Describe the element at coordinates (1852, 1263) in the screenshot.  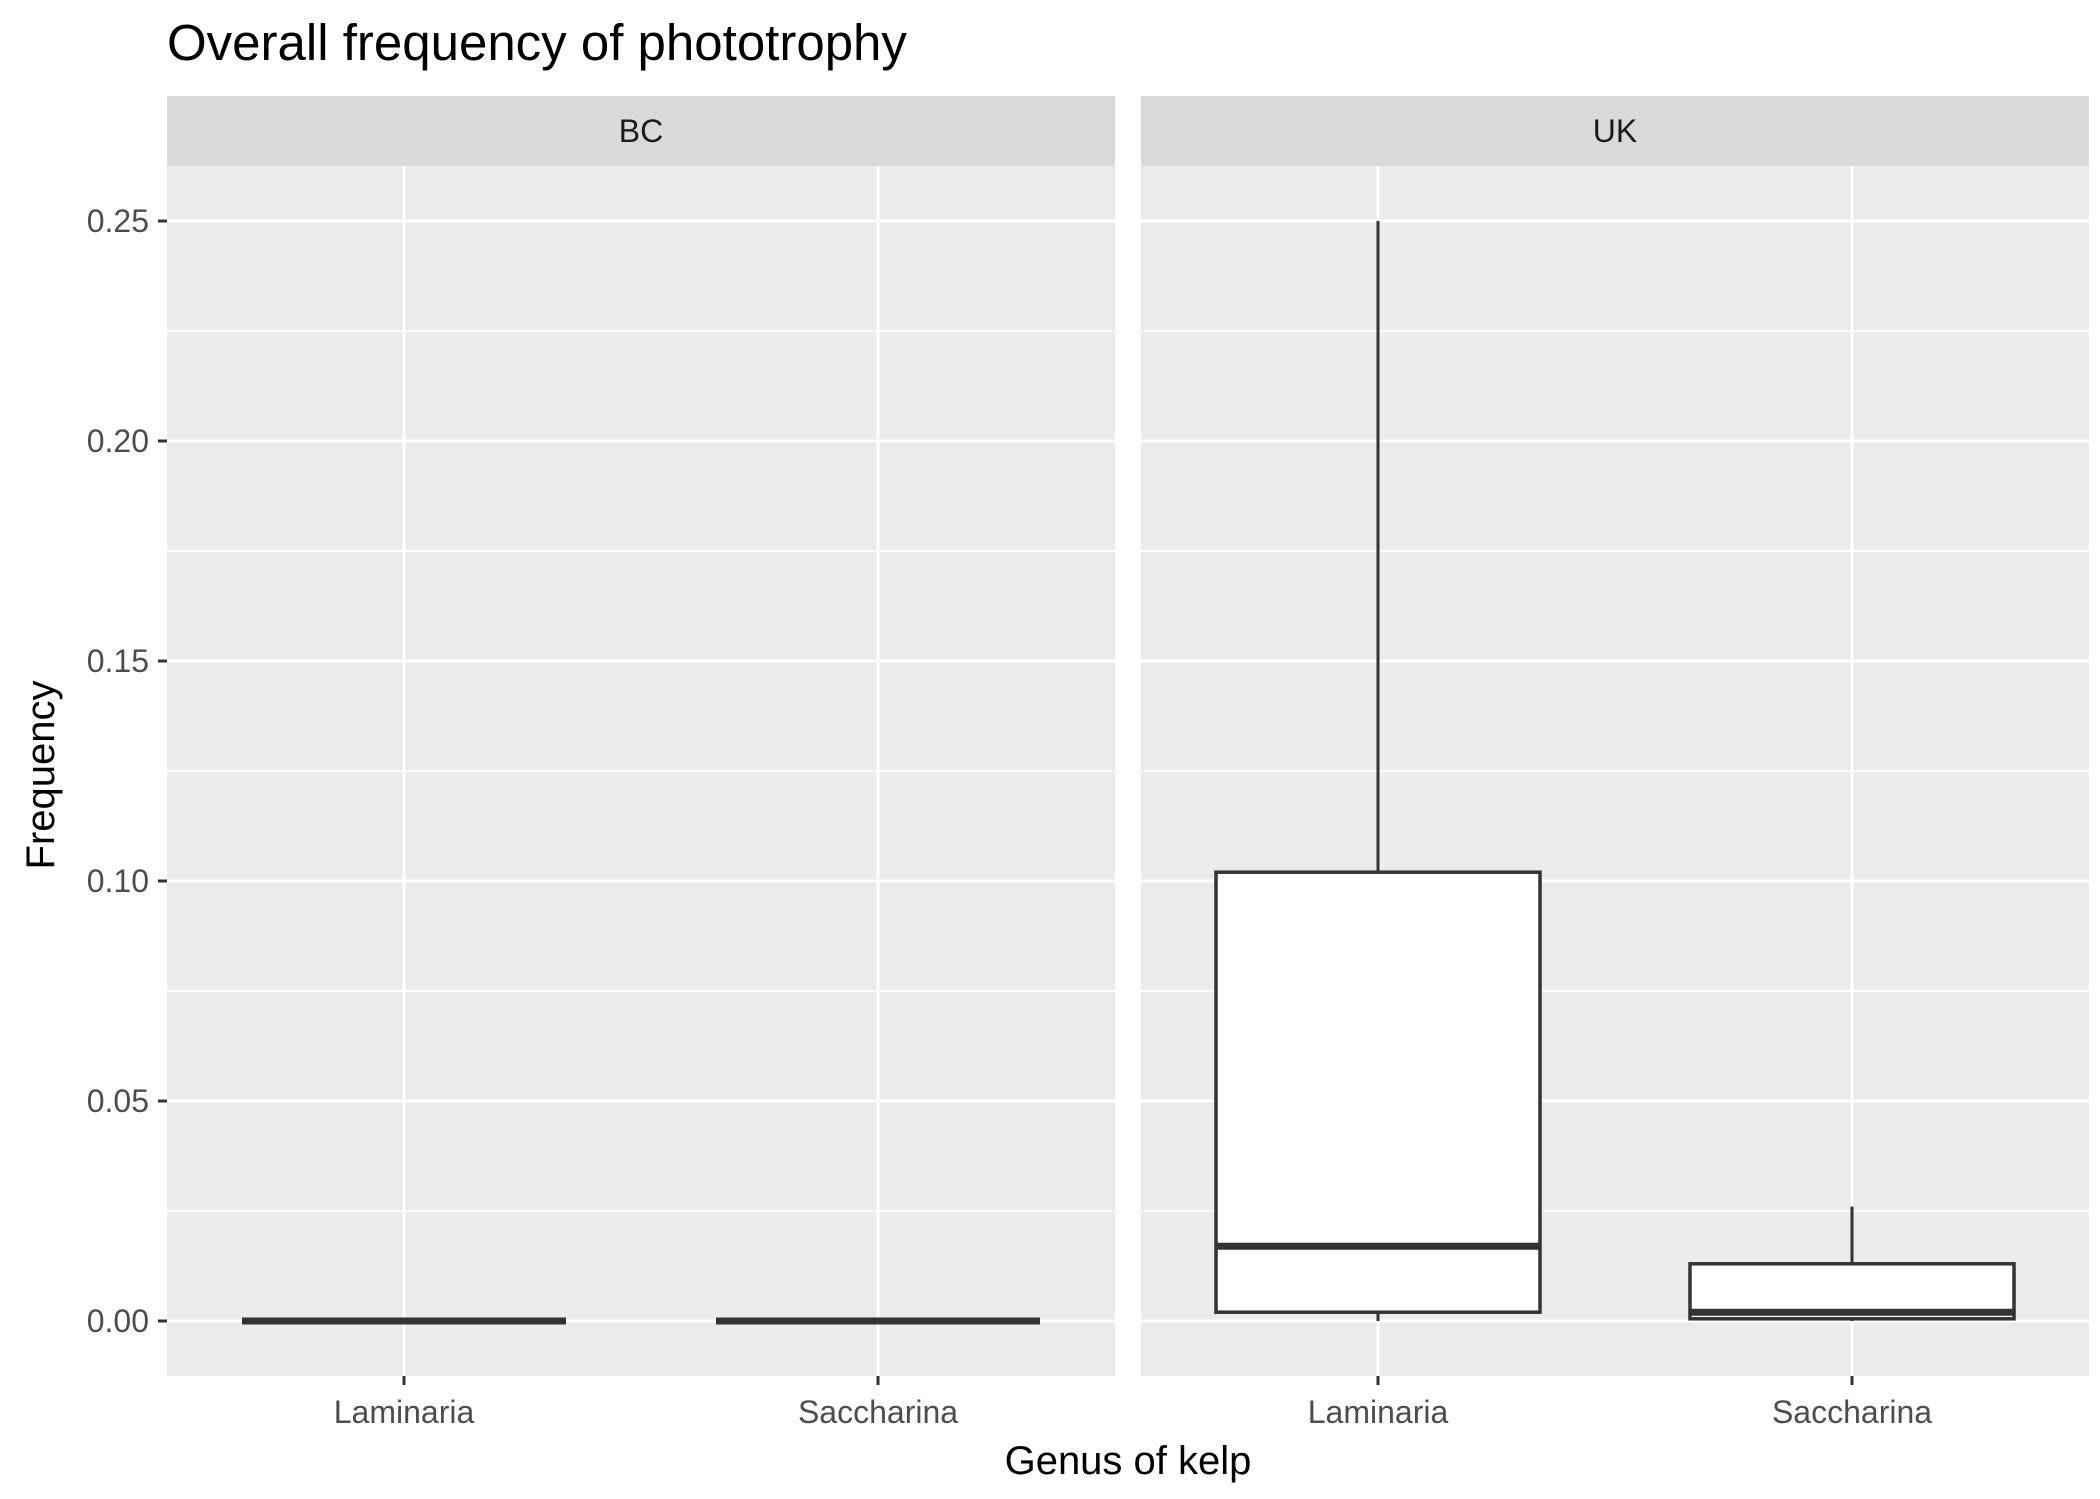
I see `box-uk-saccharina` at that location.